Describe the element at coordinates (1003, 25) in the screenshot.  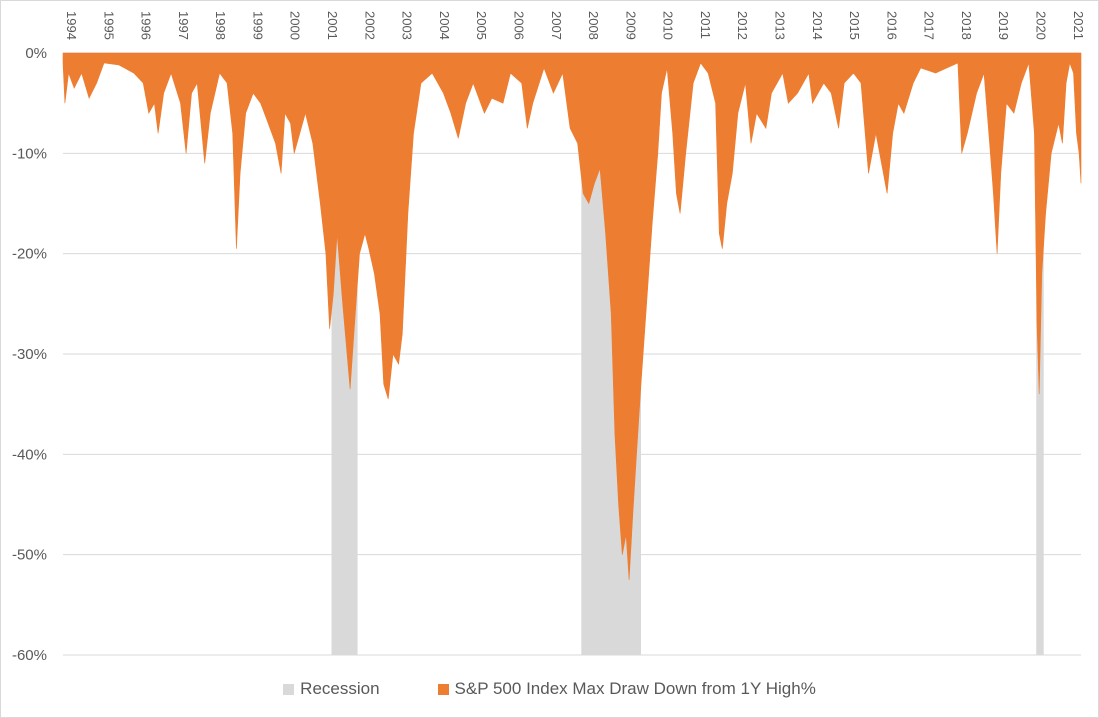
I see `x-tick-label-25: 2019` at that location.